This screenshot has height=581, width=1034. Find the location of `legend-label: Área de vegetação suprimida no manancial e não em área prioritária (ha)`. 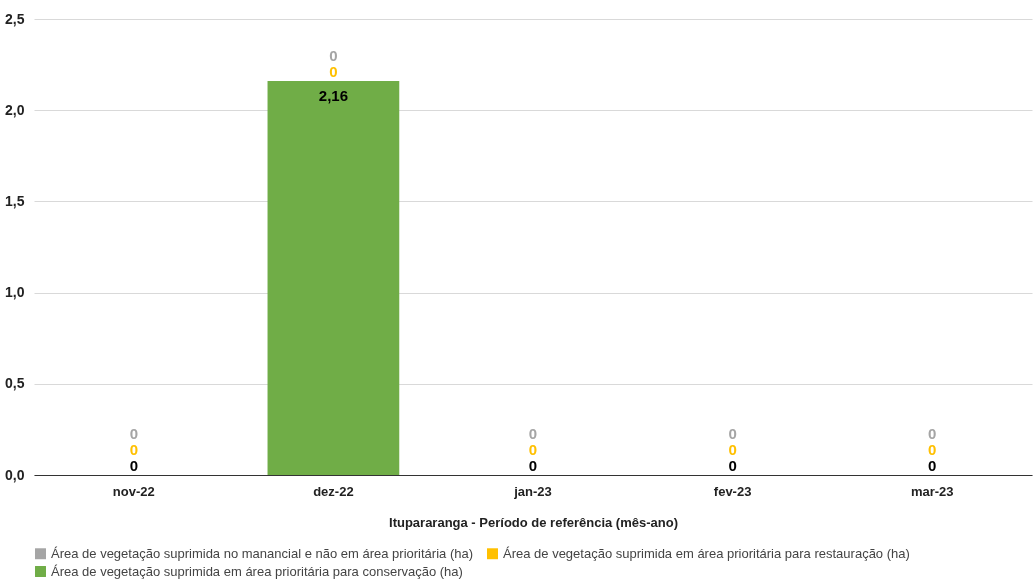

legend-label: Área de vegetação suprimida no manancial e não em área prioritária (ha) is located at coordinates (262, 553).